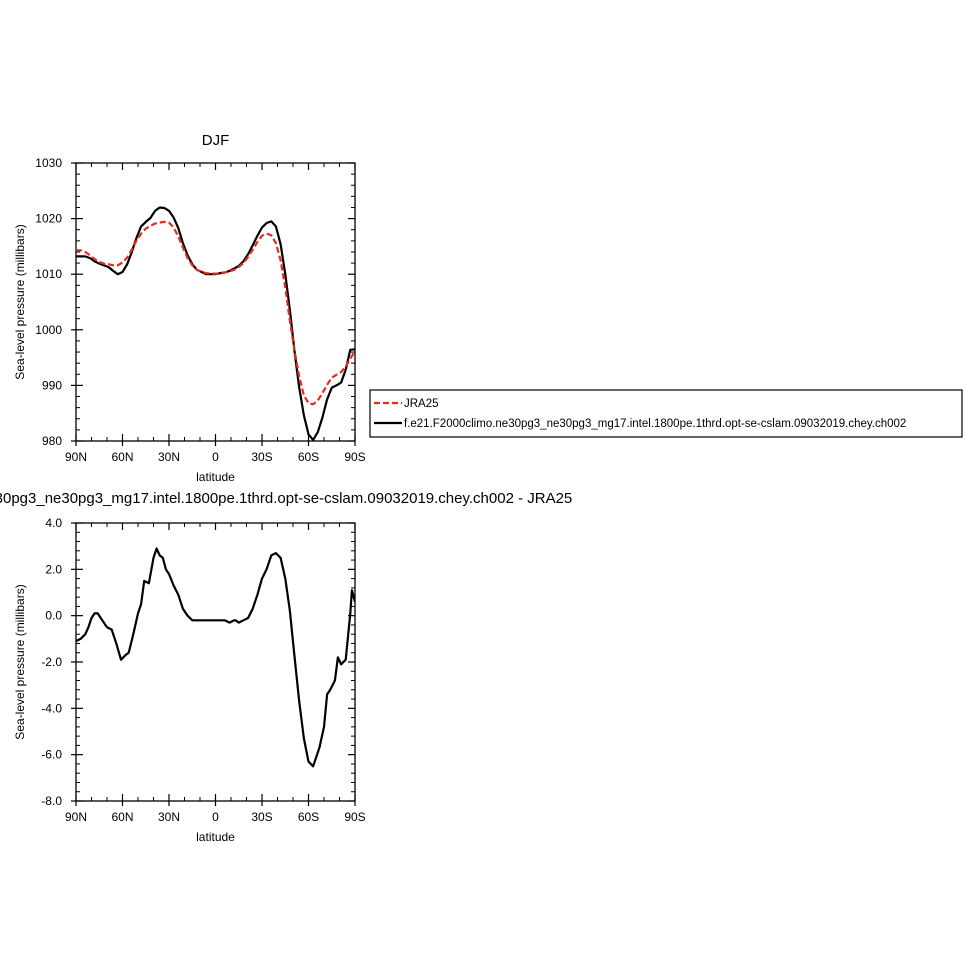 This screenshot has height=979, width=977. Describe the element at coordinates (421, 404) in the screenshot. I see `legend-entry-label: JRA25` at that location.